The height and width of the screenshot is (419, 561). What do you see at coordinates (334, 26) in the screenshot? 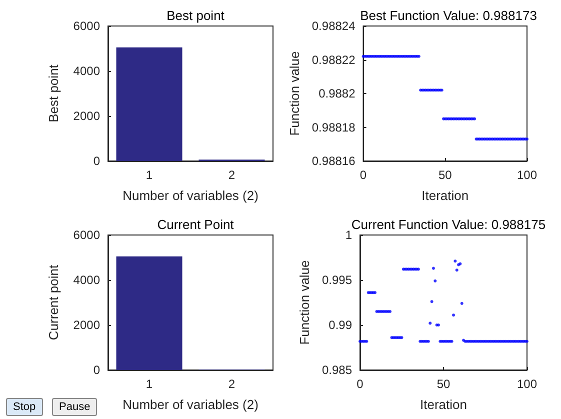
I see `y-tick-label: 0.98824` at bounding box center [334, 26].